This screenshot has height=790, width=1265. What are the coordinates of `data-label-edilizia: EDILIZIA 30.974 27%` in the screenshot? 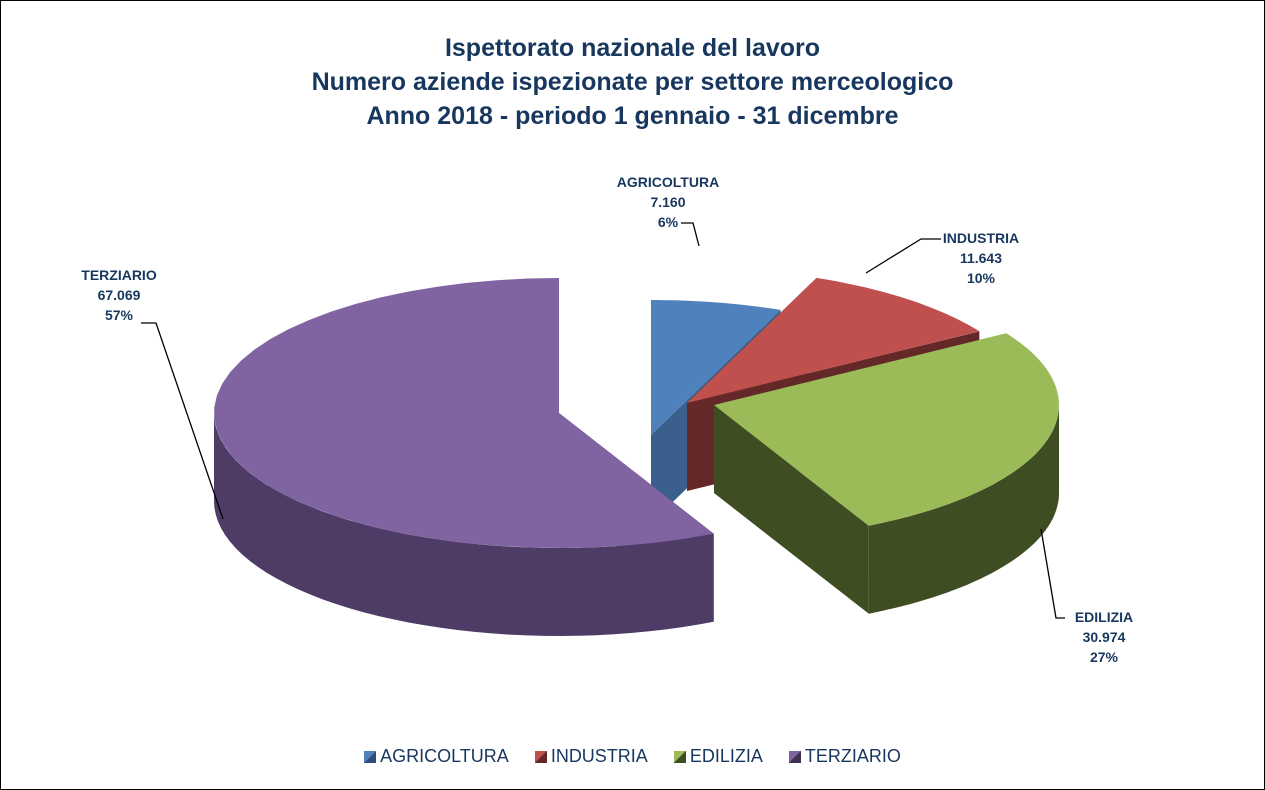 It's located at (1104, 637).